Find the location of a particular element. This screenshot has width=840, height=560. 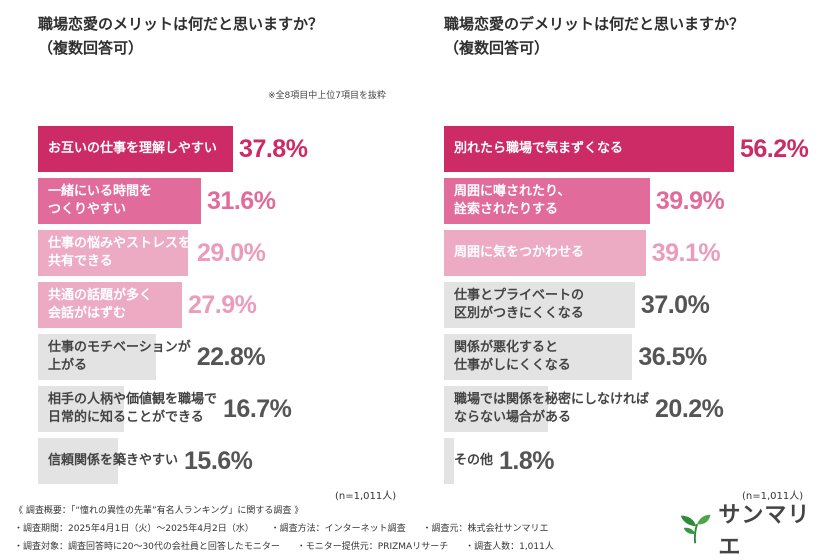

right-bar-value: 1.8% is located at coordinates (526, 460).